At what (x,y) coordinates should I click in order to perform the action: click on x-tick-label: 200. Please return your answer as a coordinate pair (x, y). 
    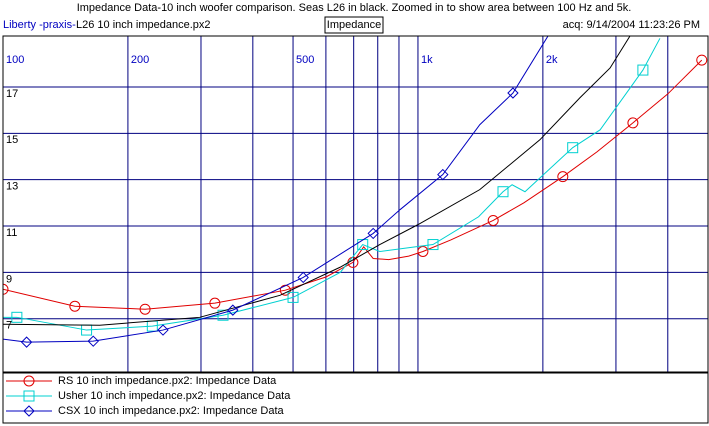
    Looking at the image, I should click on (140, 60).